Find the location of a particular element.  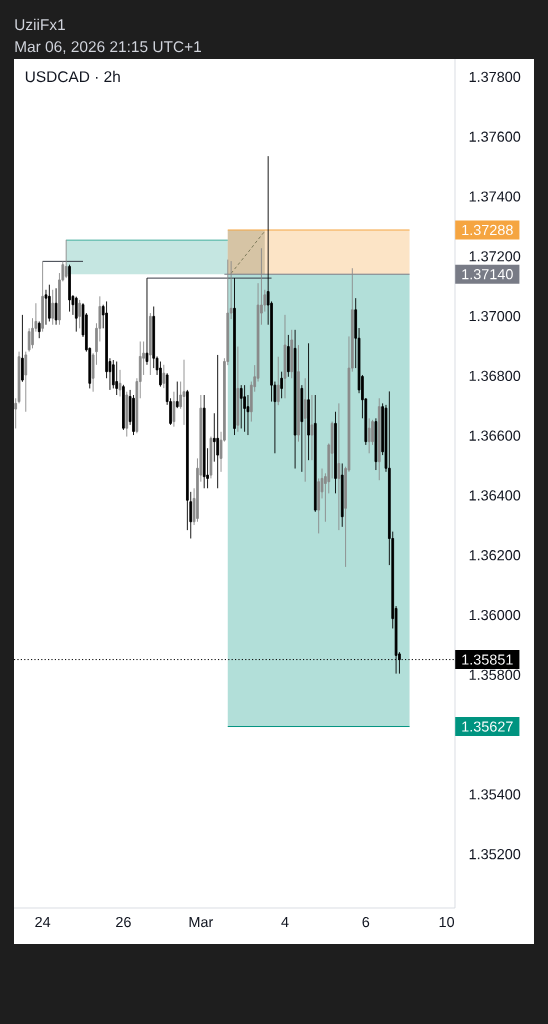

x-tick-label: 6 is located at coordinates (366, 922).